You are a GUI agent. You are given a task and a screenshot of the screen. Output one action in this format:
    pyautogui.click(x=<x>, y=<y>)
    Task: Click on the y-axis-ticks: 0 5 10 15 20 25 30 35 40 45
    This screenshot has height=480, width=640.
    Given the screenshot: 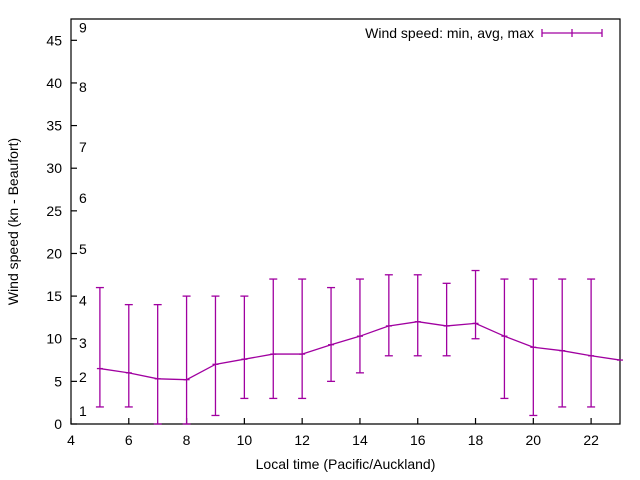 What is the action you would take?
    pyautogui.click(x=61, y=232)
    